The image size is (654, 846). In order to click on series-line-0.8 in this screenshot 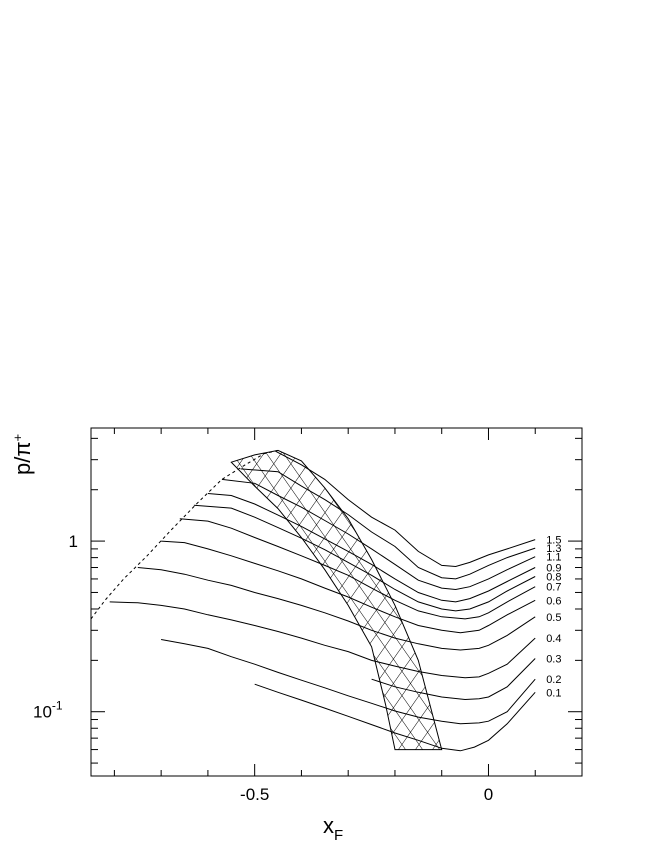, I will do `click(364, 558)`.